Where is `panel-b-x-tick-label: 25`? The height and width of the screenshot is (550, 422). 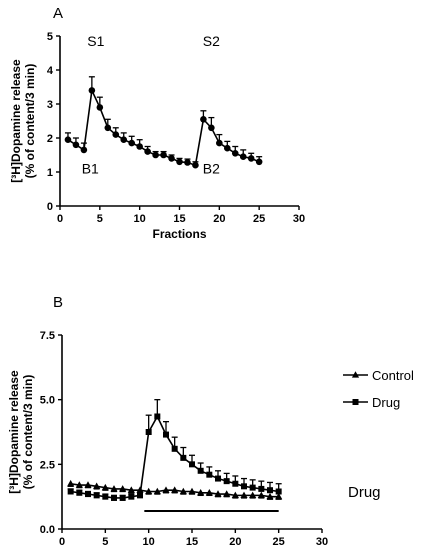 panel-b-x-tick-label: 25 is located at coordinates (279, 542).